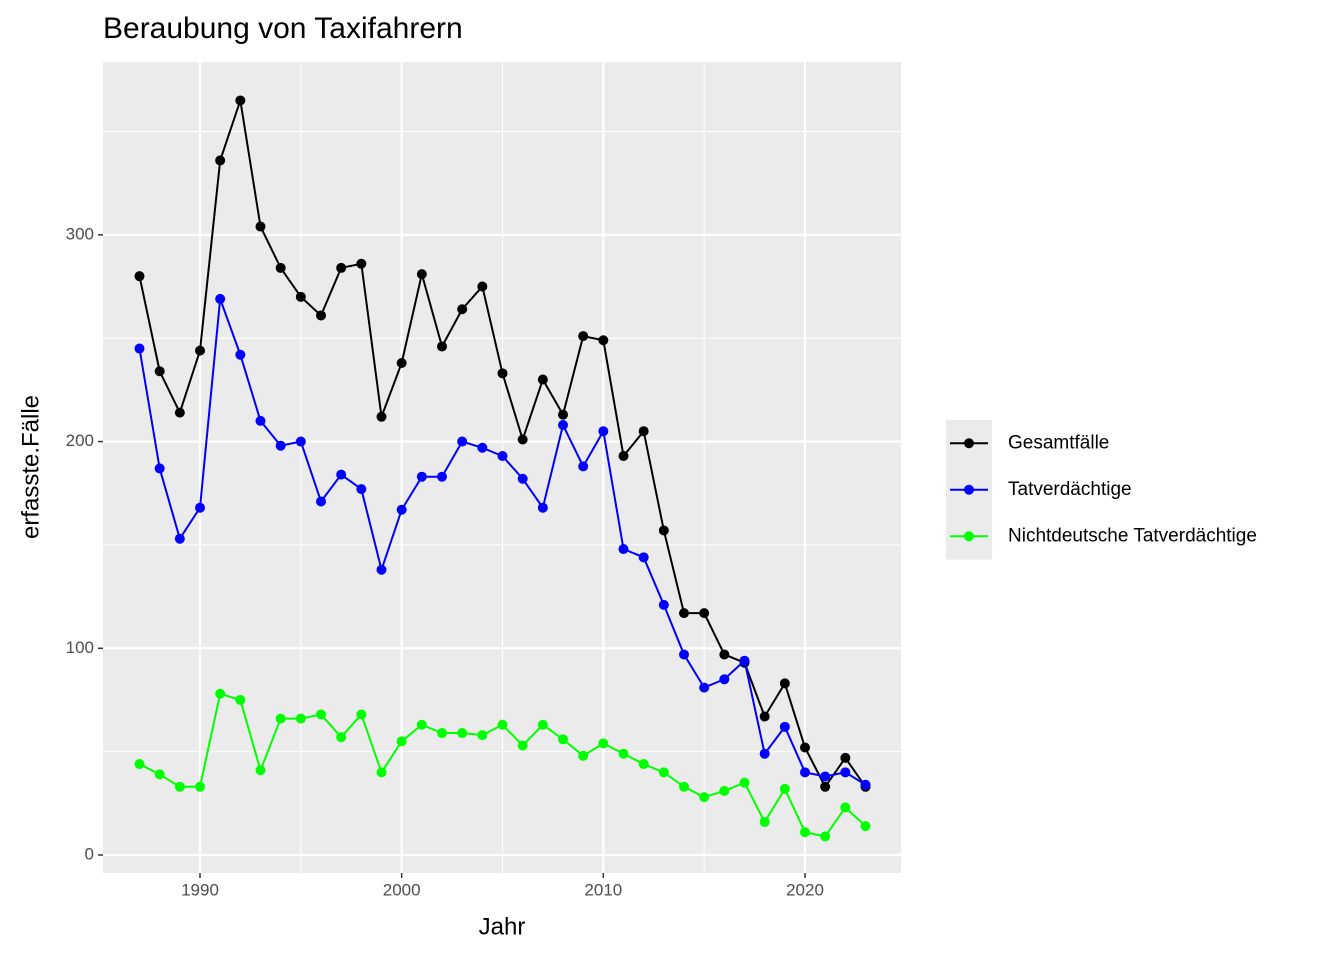 The height and width of the screenshot is (960, 1344). I want to click on y-tick-label: 200, so click(80, 440).